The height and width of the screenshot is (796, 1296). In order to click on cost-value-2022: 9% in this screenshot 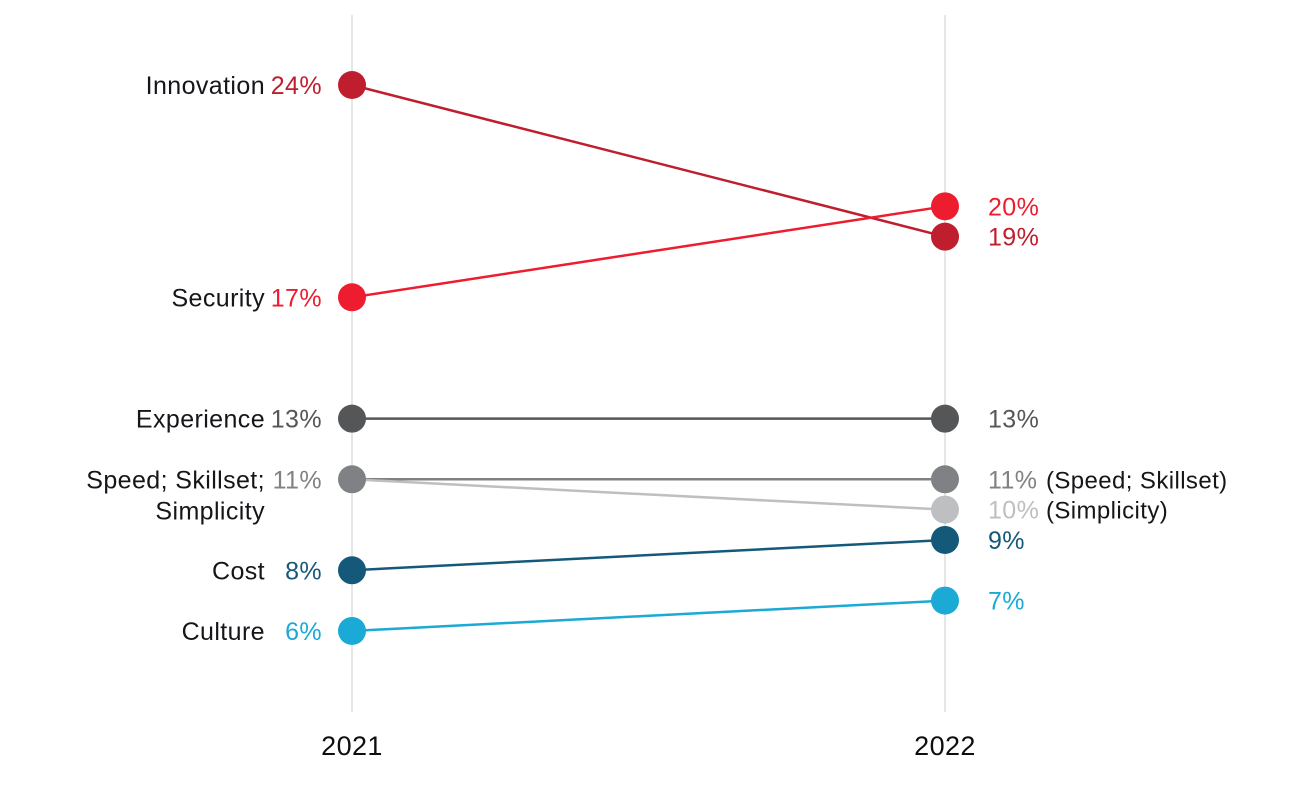, I will do `click(1006, 541)`.